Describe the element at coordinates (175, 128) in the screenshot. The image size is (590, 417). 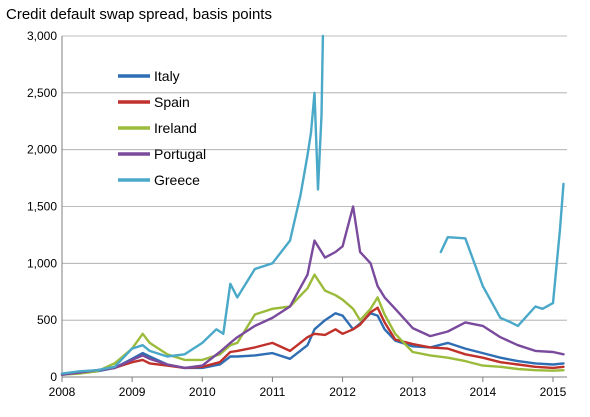
I see `legend-label-ireland: Ireland` at that location.